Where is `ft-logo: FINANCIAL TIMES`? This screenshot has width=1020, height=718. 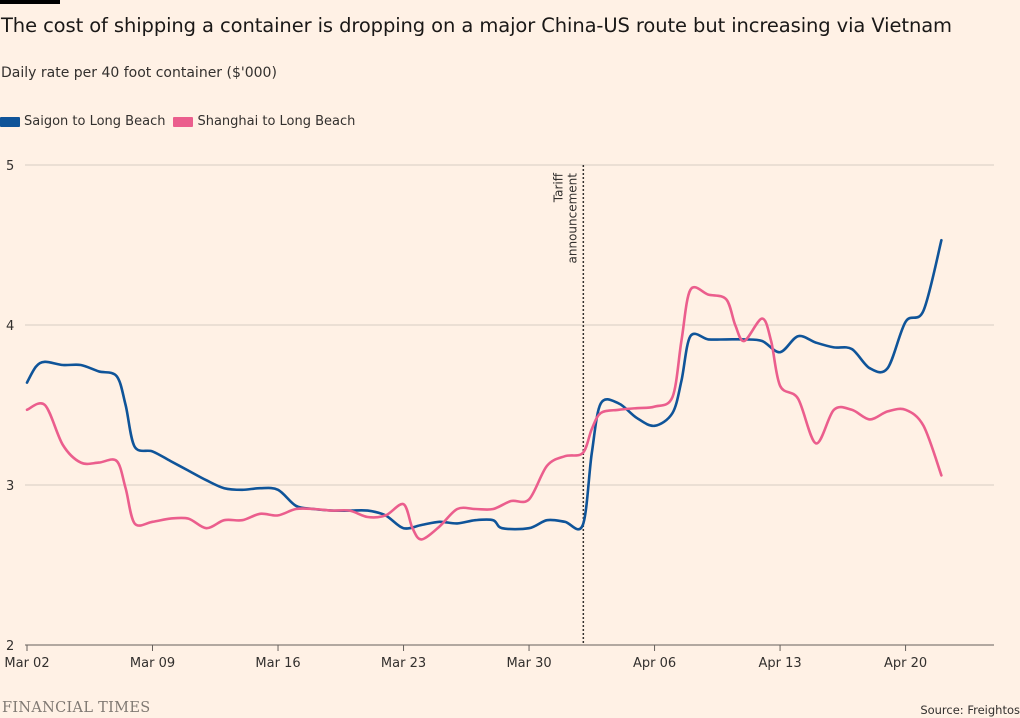 ft-logo: FINANCIAL TIMES is located at coordinates (76, 708).